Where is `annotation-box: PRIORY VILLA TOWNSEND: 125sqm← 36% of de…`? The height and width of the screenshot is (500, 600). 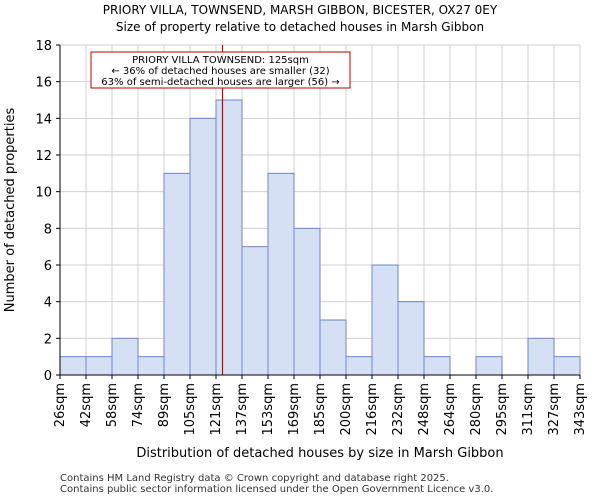
annotation-box: PRIORY VILLA TOWNSEND: 125sqm← 36% of de… is located at coordinates (220, 70).